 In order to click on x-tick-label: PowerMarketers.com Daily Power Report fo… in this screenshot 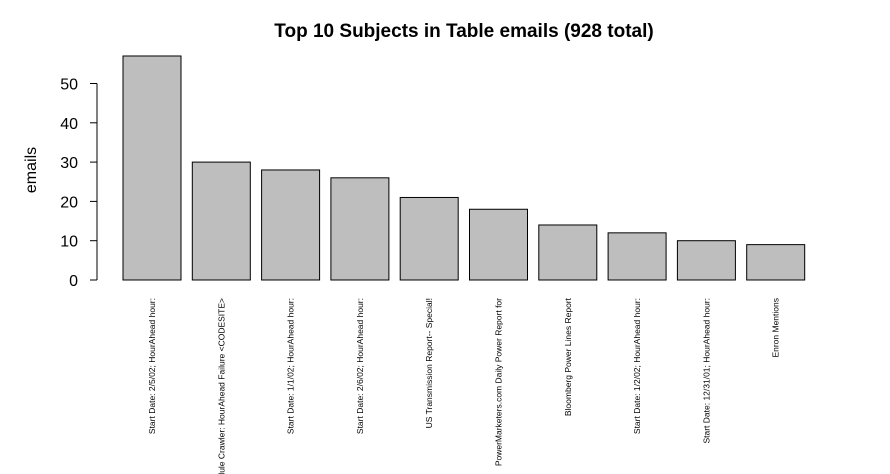, I will do `click(499, 382)`.